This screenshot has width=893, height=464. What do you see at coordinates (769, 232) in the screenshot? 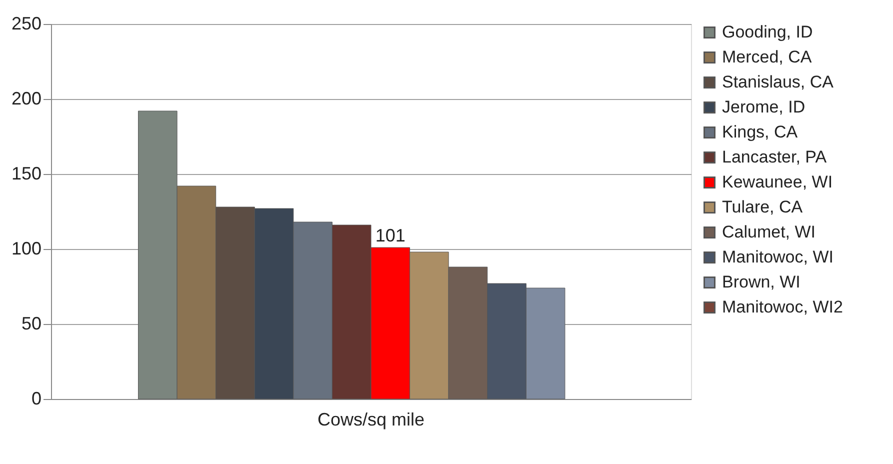
I see `legend-label: Calumet, WI` at bounding box center [769, 232].